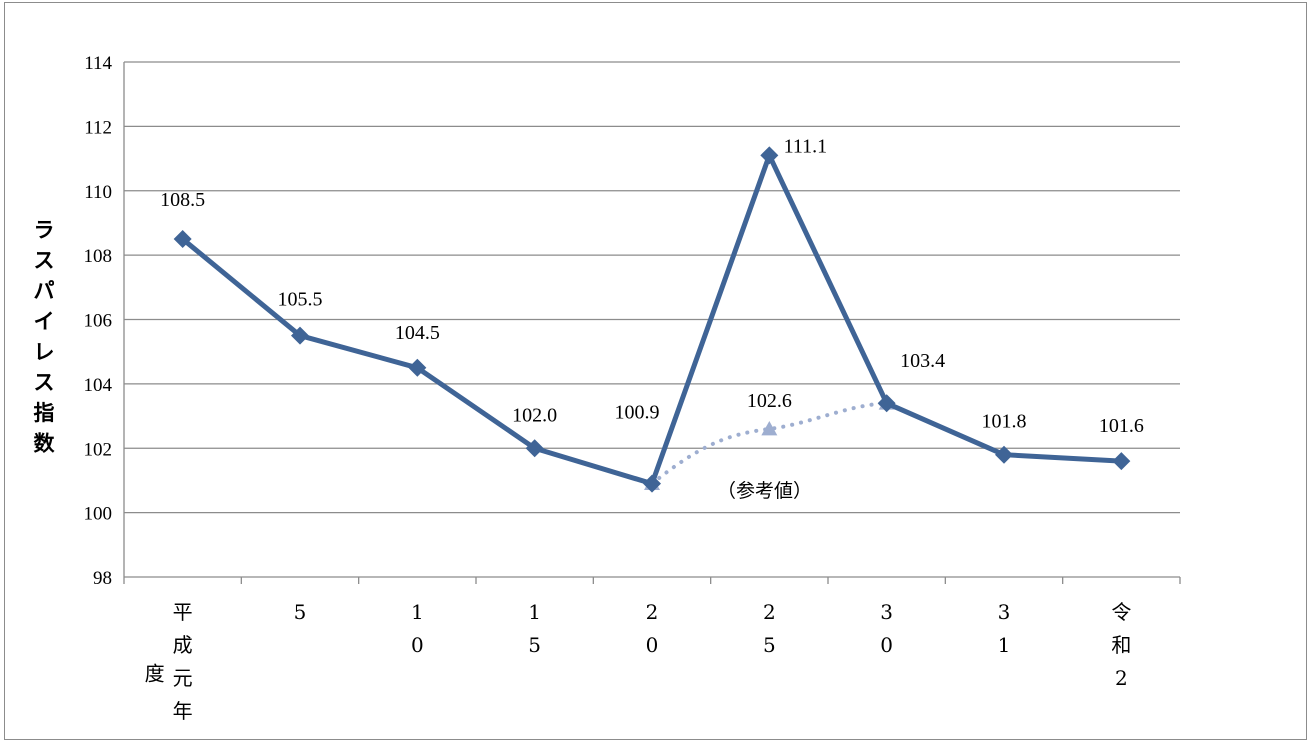  Describe the element at coordinates (98, 449) in the screenshot. I see `y-tick-label: 102` at that location.